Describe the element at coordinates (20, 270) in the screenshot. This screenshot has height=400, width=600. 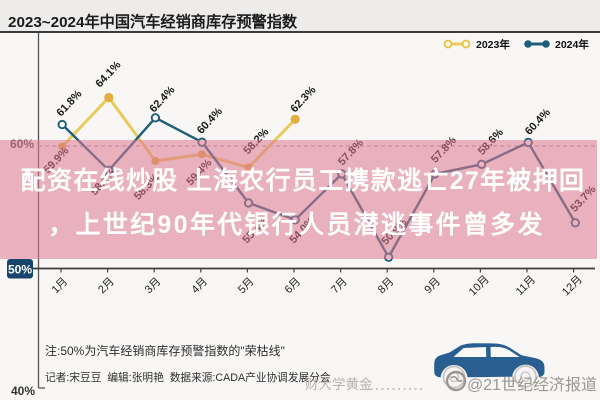
I see `svg-text: 50%` at that location.